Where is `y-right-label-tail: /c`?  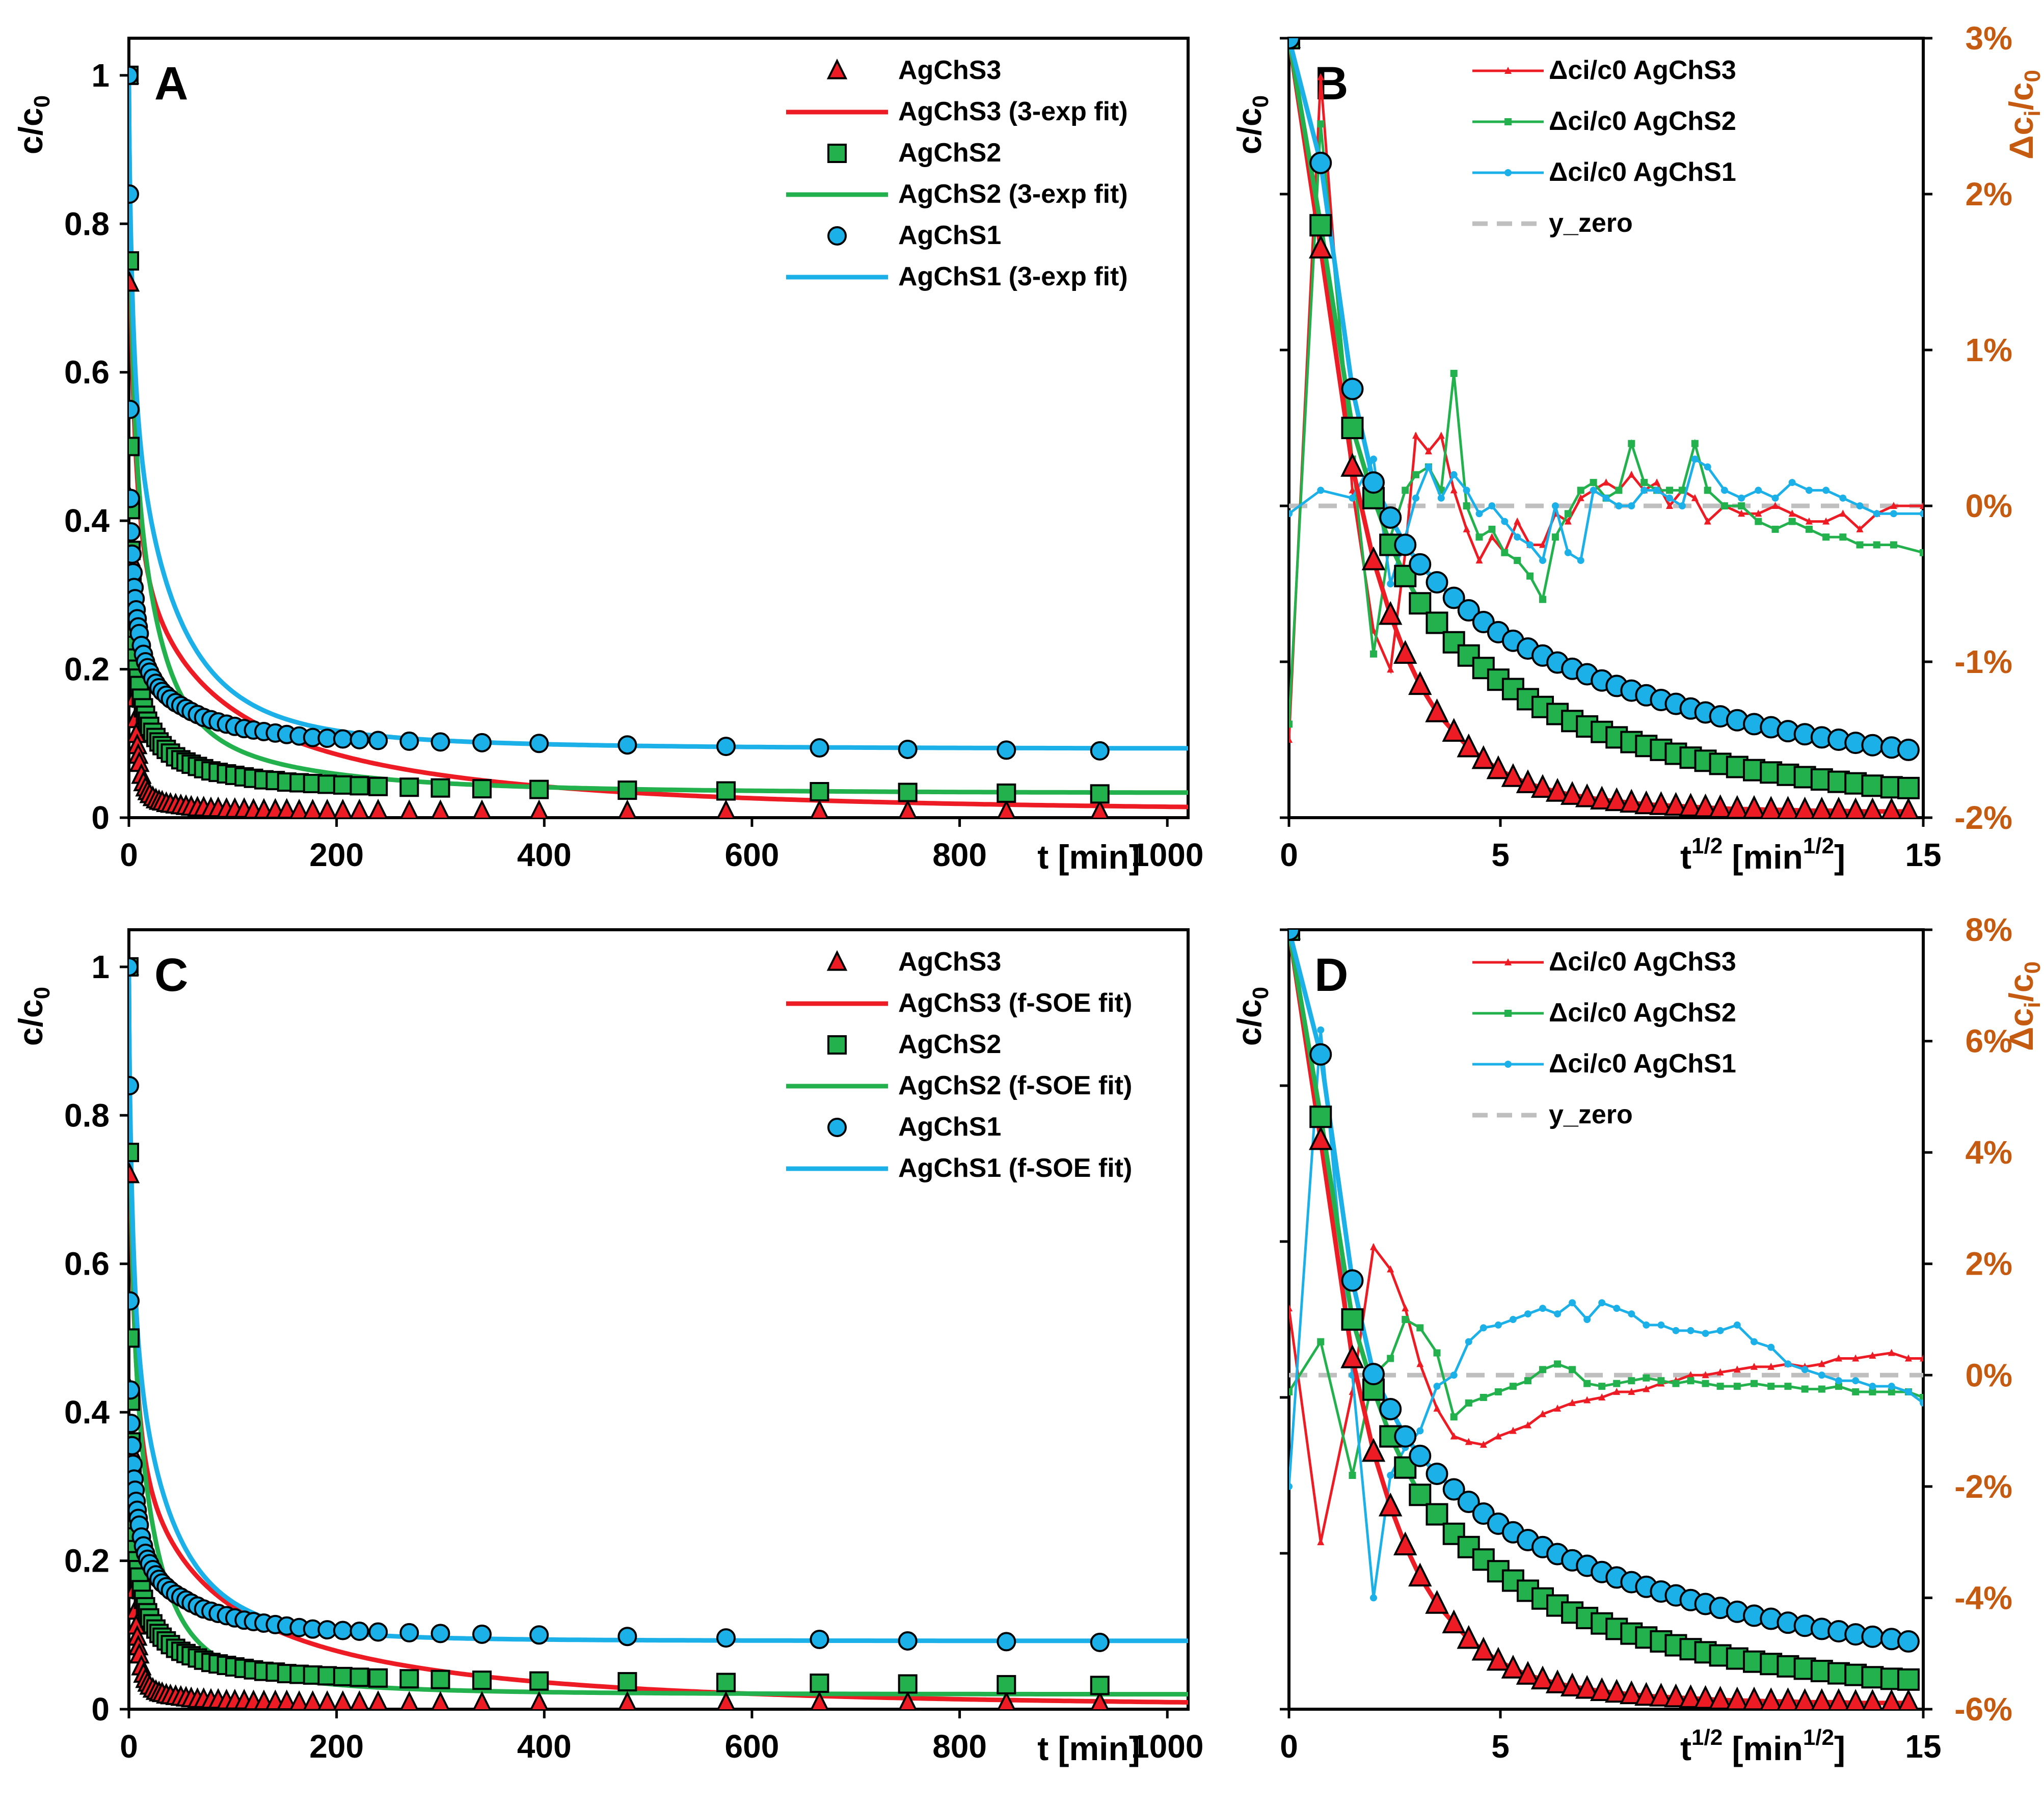 y-right-label-tail: /c is located at coordinates (2021, 97).